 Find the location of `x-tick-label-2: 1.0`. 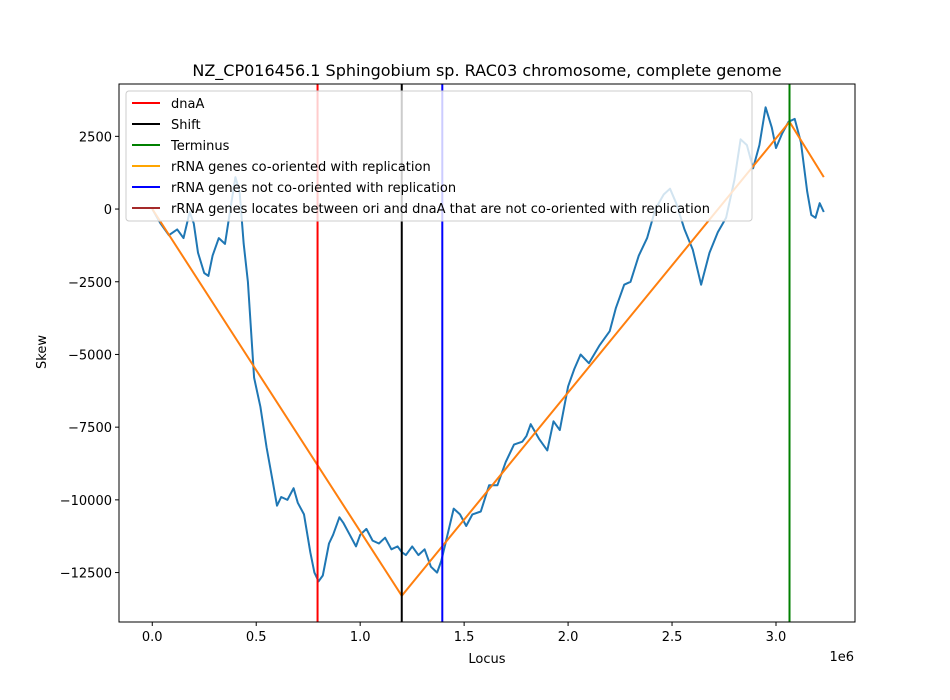

x-tick-label-2: 1.0 is located at coordinates (360, 637).